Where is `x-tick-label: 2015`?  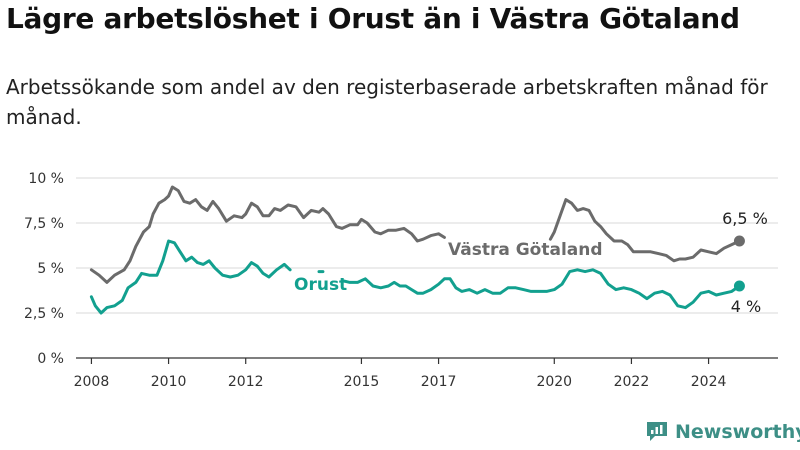
x-tick-label: 2015 is located at coordinates (362, 382).